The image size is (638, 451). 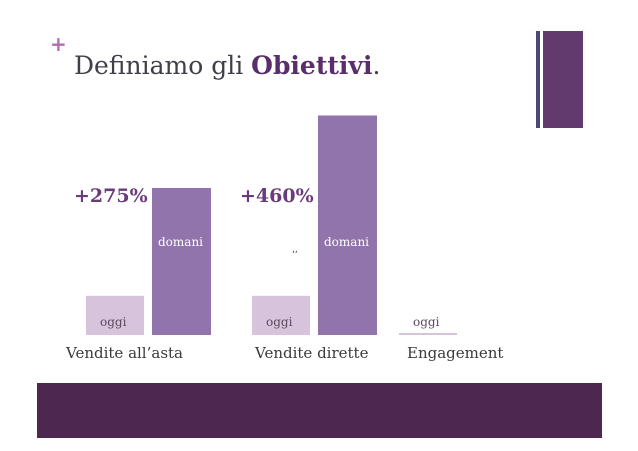 I want to click on title-suffix: ., so click(x=376, y=65).